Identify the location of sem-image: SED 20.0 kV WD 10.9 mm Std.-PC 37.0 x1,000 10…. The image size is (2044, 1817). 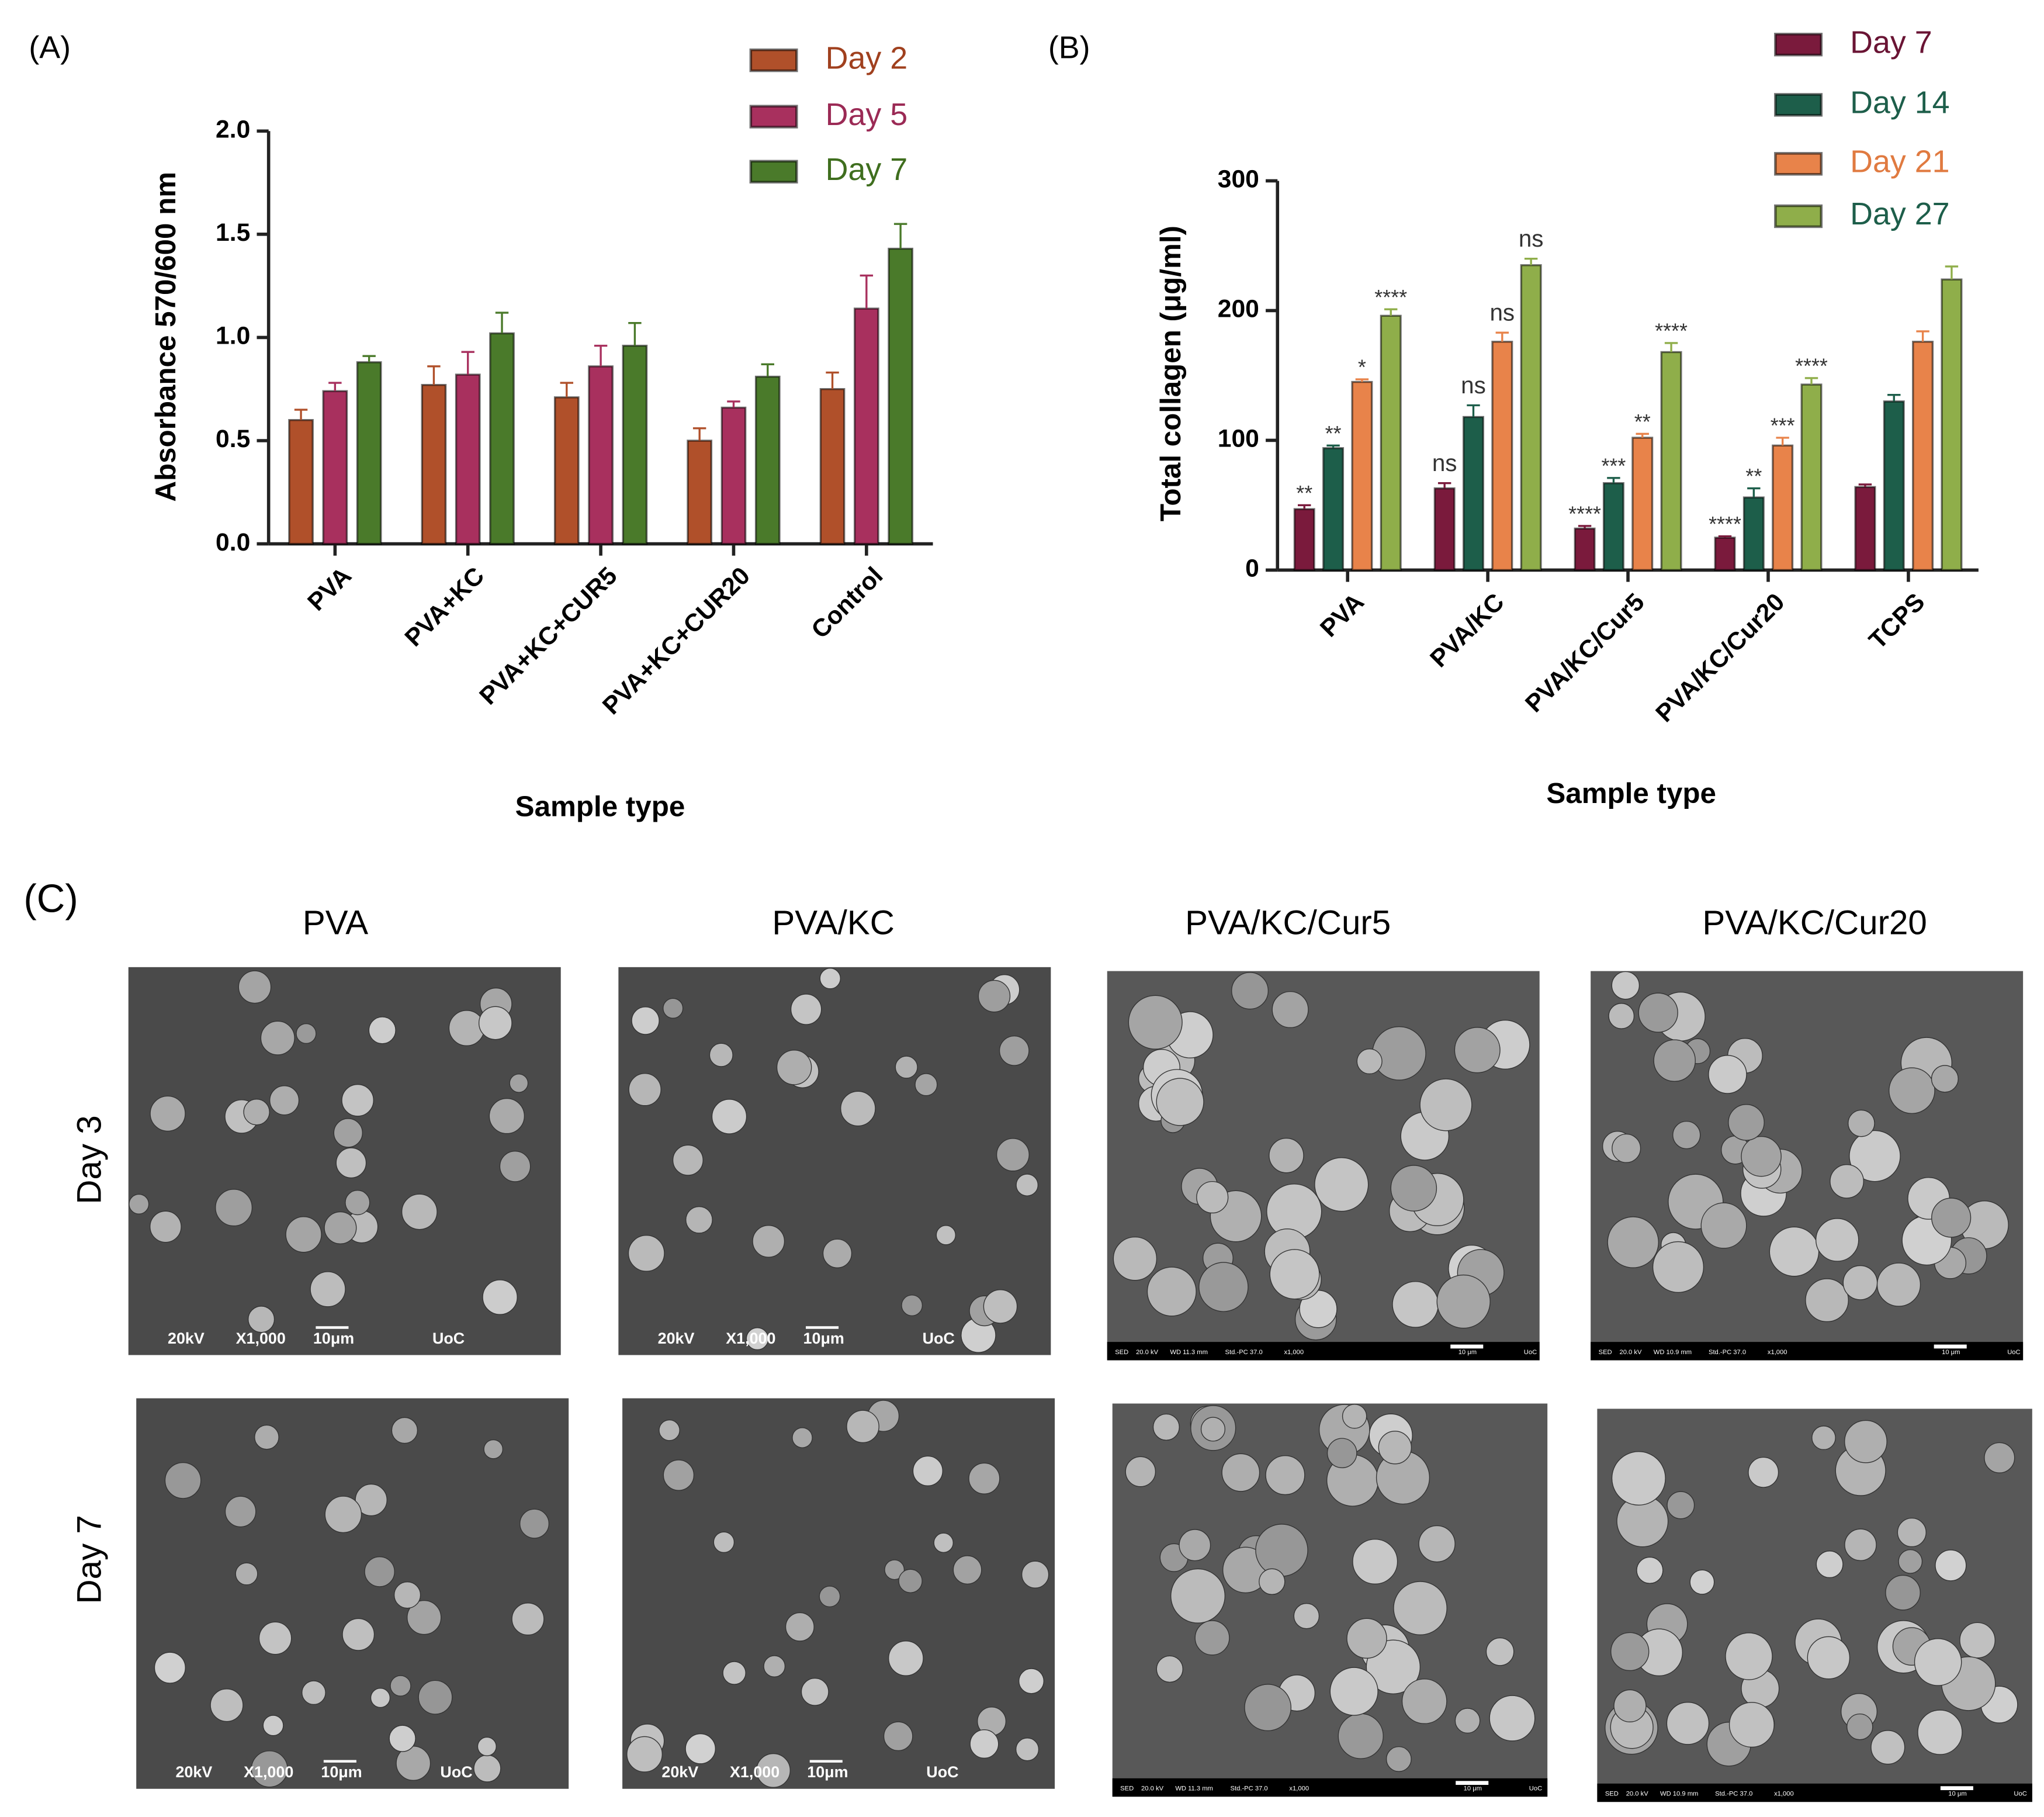
(1807, 1166).